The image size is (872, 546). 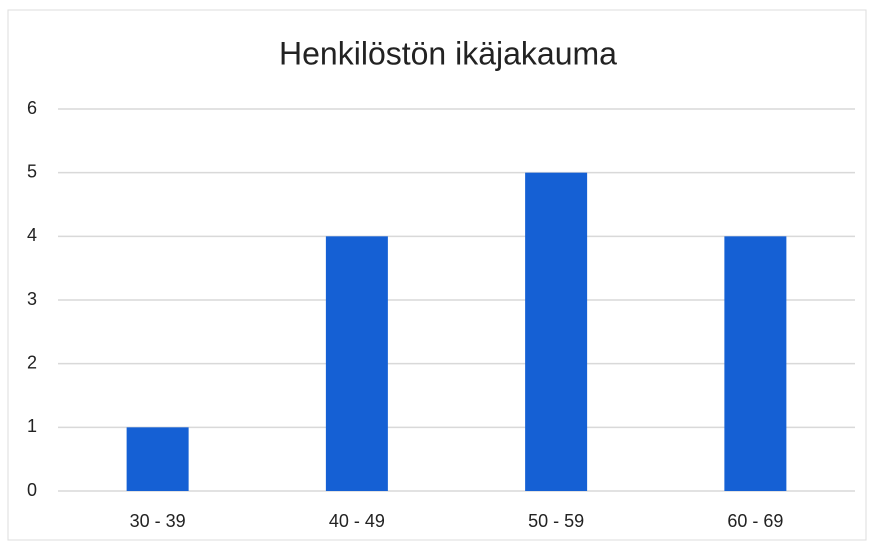 What do you see at coordinates (357, 521) in the screenshot?
I see `x-tick-label: 40 - 49` at bounding box center [357, 521].